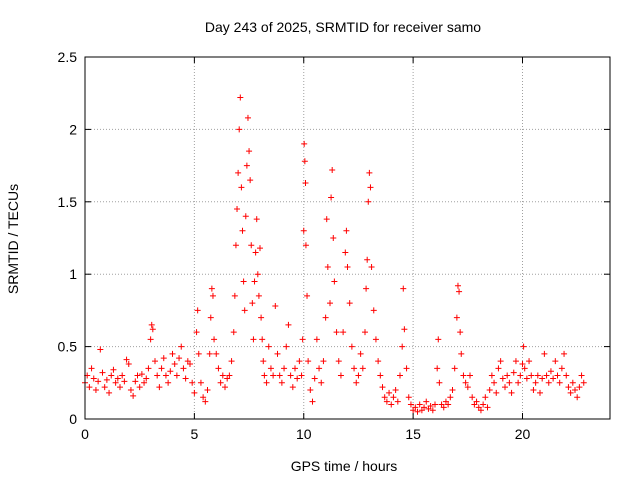 This screenshot has height=480, width=640. What do you see at coordinates (73, 274) in the screenshot?
I see `y-tick-label: 1` at bounding box center [73, 274].